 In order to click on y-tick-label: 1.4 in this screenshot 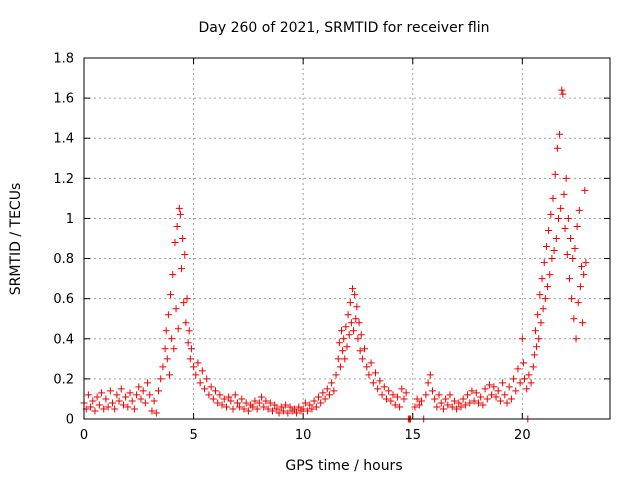, I will do `click(63, 139)`.